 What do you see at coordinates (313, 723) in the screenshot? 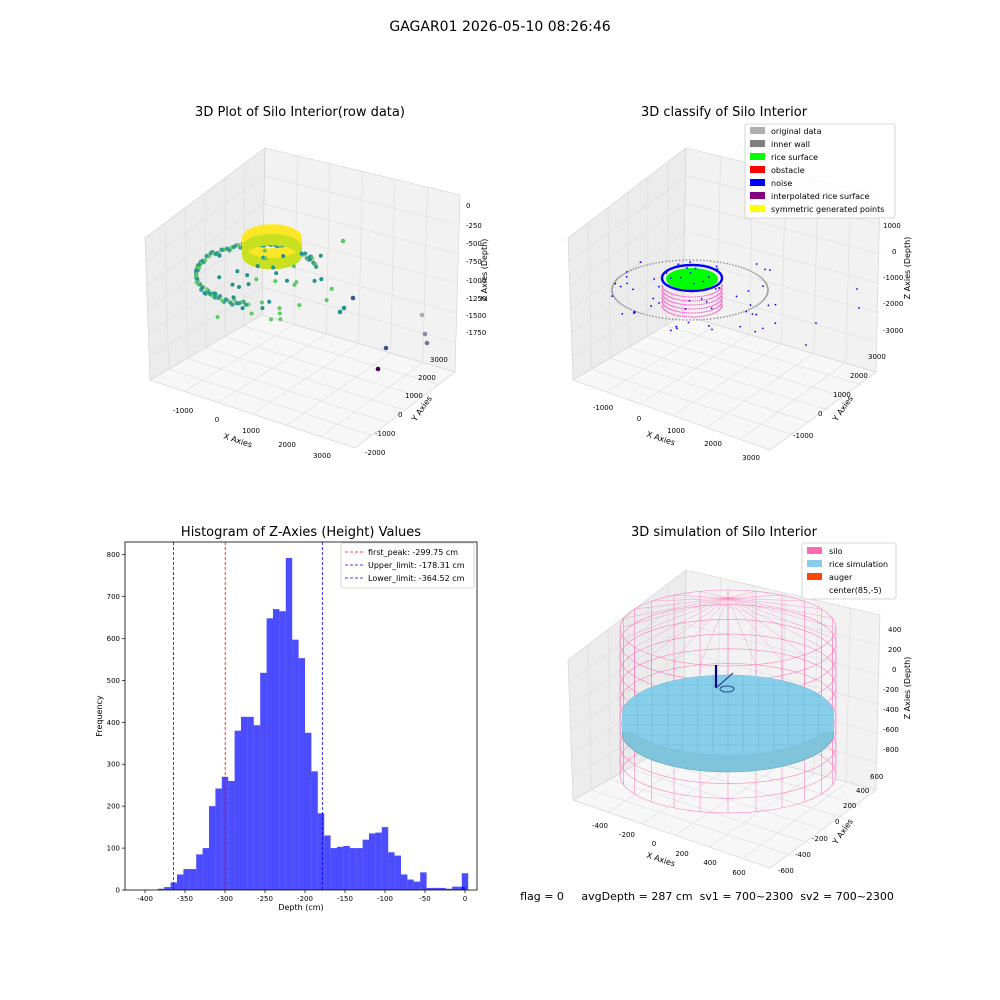
I see `hist-bars` at bounding box center [313, 723].